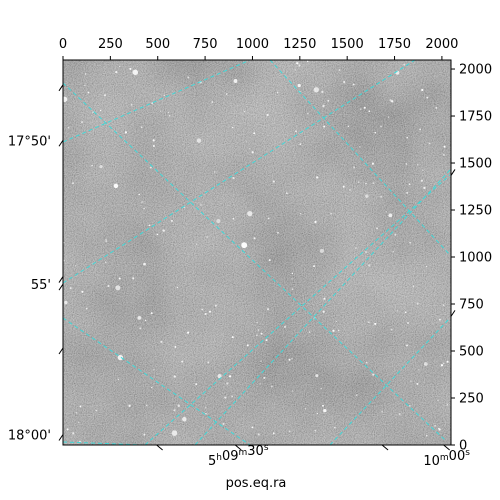 Image resolution: width=500 pixels, height=500 pixels. What do you see at coordinates (446, 447) in the screenshot?
I see `bottom-tick-mark` at bounding box center [446, 447].